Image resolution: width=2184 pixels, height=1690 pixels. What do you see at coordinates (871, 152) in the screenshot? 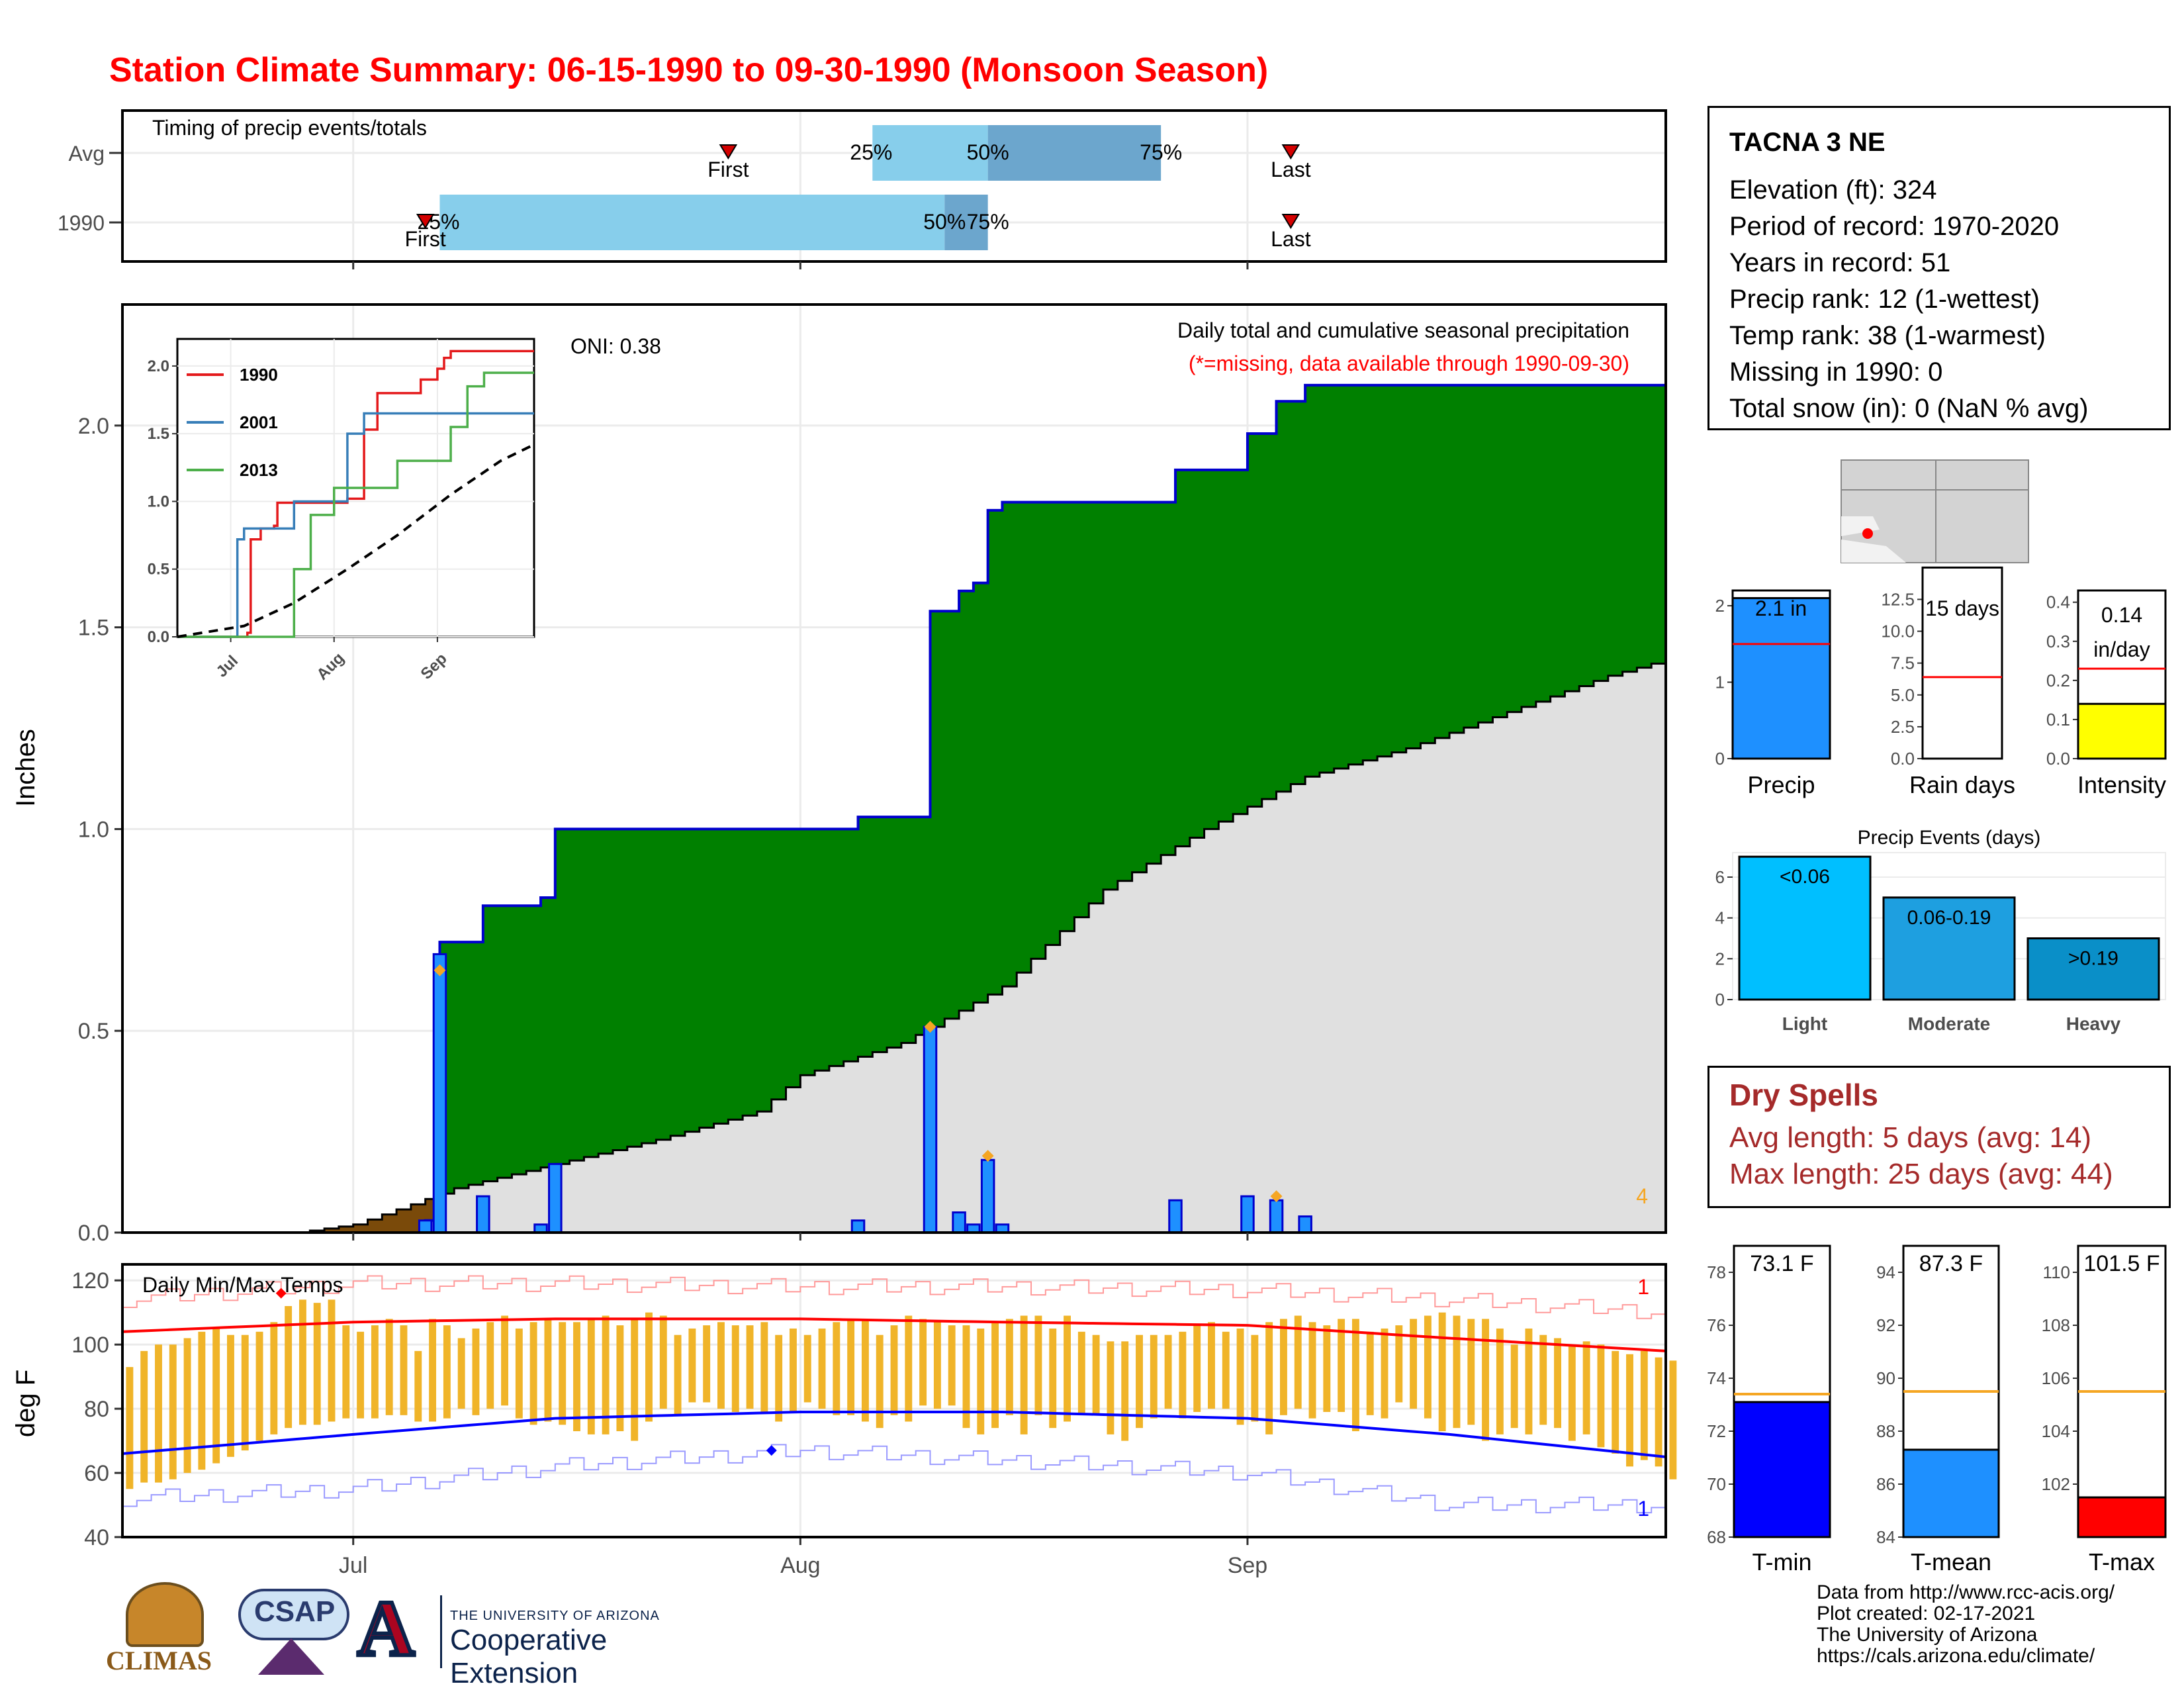
I see `timing-p25-label: 25%` at bounding box center [871, 152].